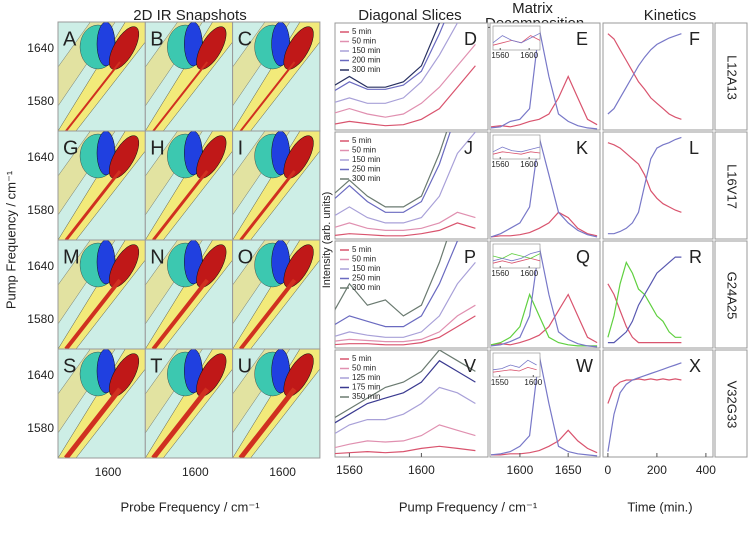  I want to click on inset-tick-label: 1550, so click(500, 382).